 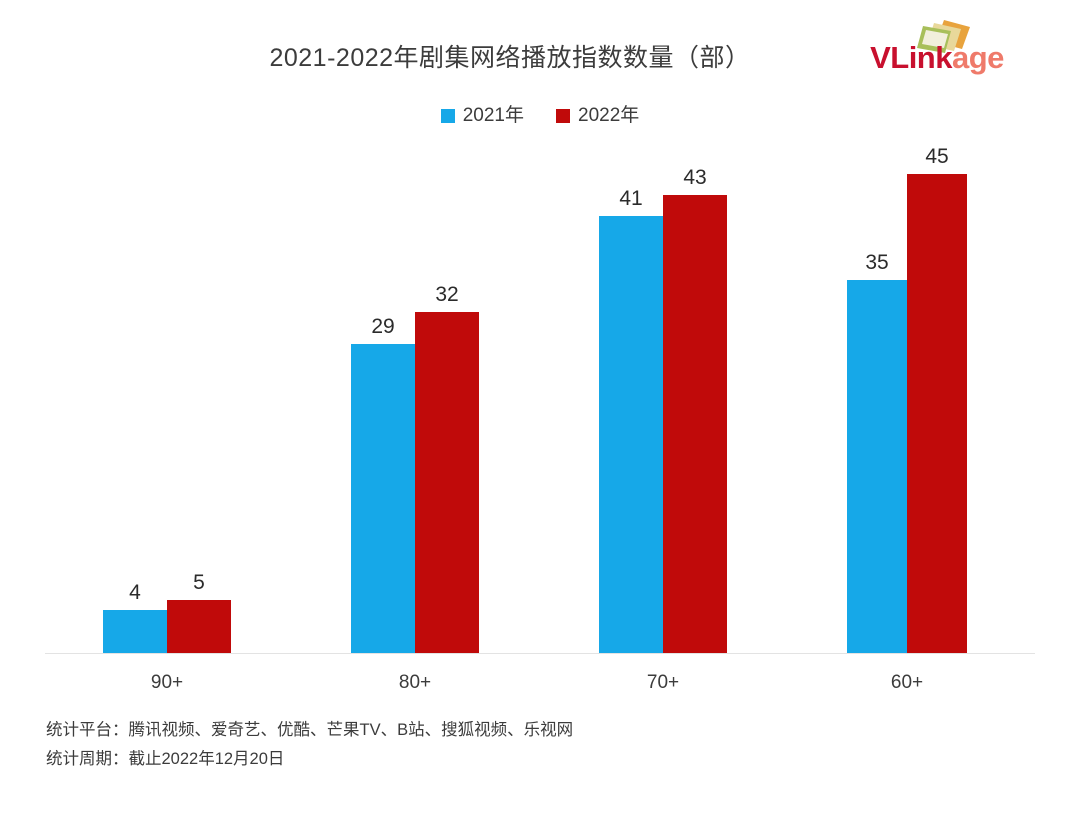 What do you see at coordinates (167, 682) in the screenshot?
I see `x-label-90plus: 90+` at bounding box center [167, 682].